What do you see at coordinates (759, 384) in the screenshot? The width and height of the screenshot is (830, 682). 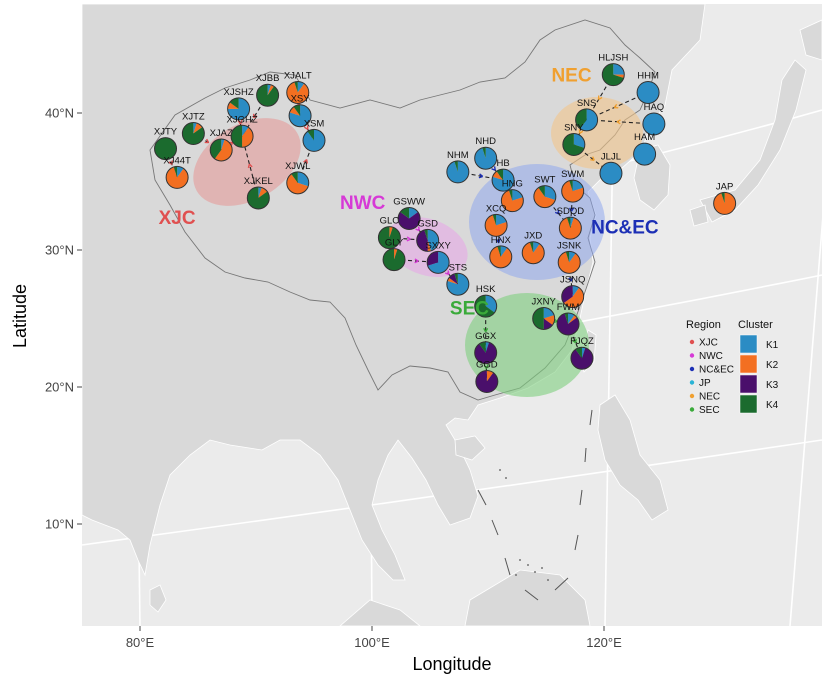 I see `legend-cluster-k3: K3` at bounding box center [759, 384].